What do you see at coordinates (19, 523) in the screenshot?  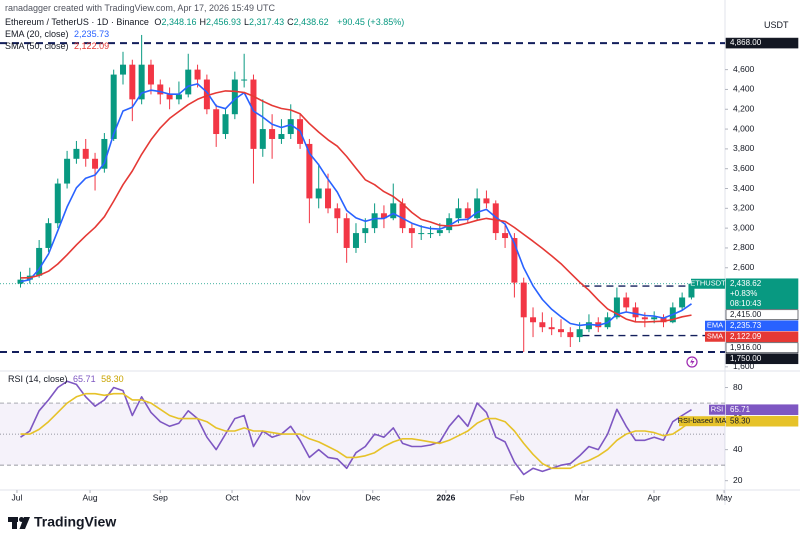 I see `brand-logo` at bounding box center [19, 523].